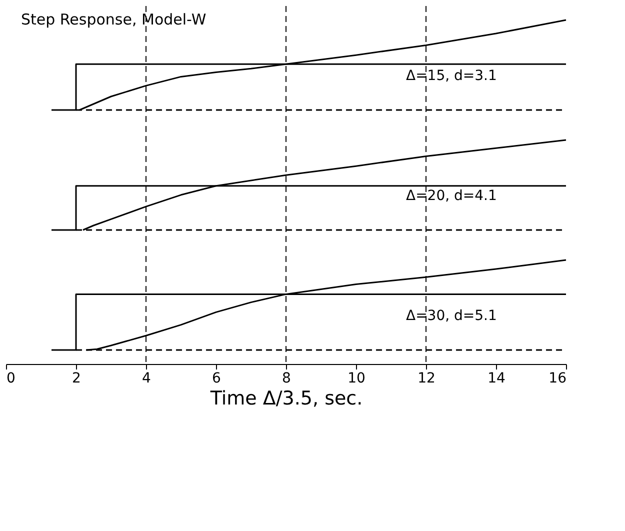  What do you see at coordinates (286, 399) in the screenshot?
I see `x-axis-title: Time Δ/3.5, sec.` at bounding box center [286, 399].